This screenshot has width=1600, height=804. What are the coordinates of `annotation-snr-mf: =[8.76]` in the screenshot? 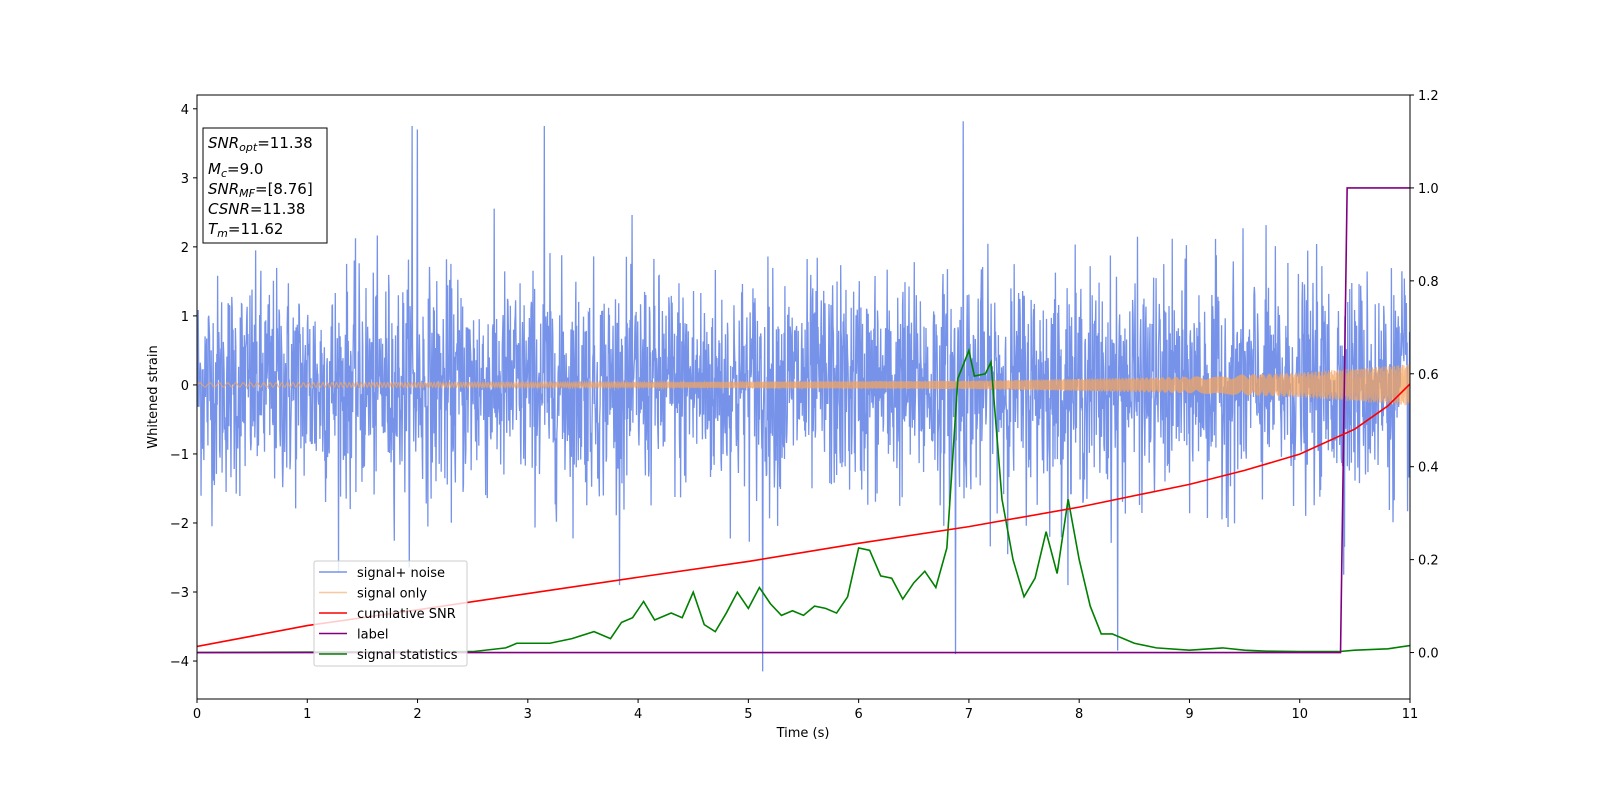 It's located at (284, 189).